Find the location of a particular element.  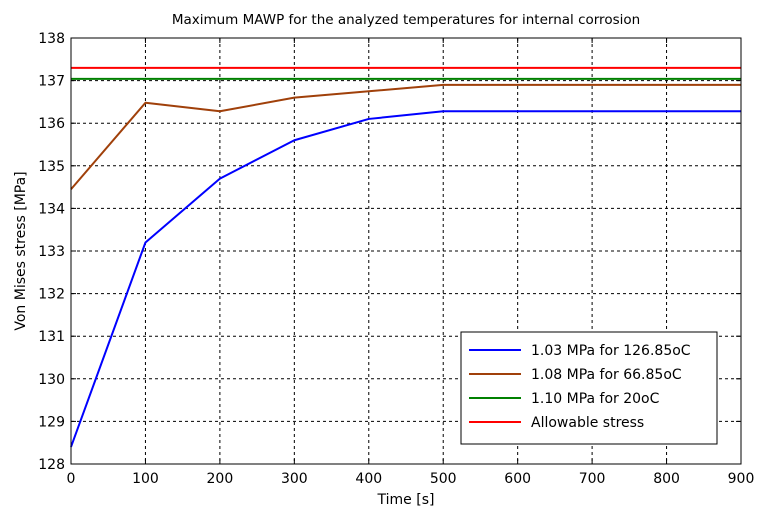

y-tick-label: 138 is located at coordinates (51, 39).